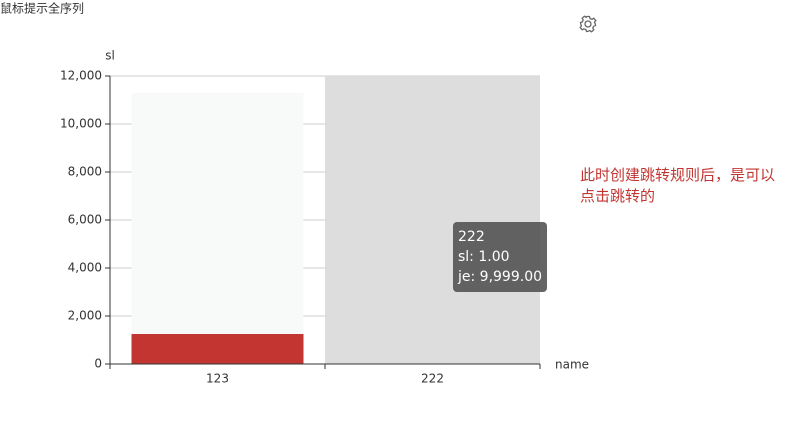 This screenshot has height=437, width=788. I want to click on x-axis-name: name, so click(572, 365).